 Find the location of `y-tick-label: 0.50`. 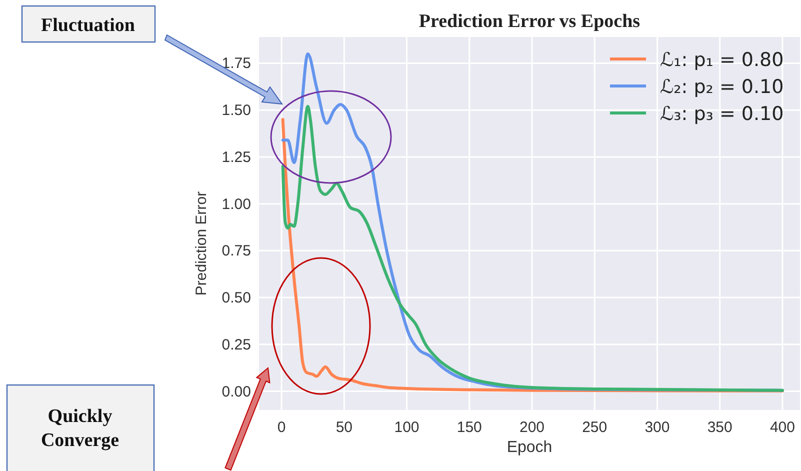

y-tick-label: 0.50 is located at coordinates (236, 298).